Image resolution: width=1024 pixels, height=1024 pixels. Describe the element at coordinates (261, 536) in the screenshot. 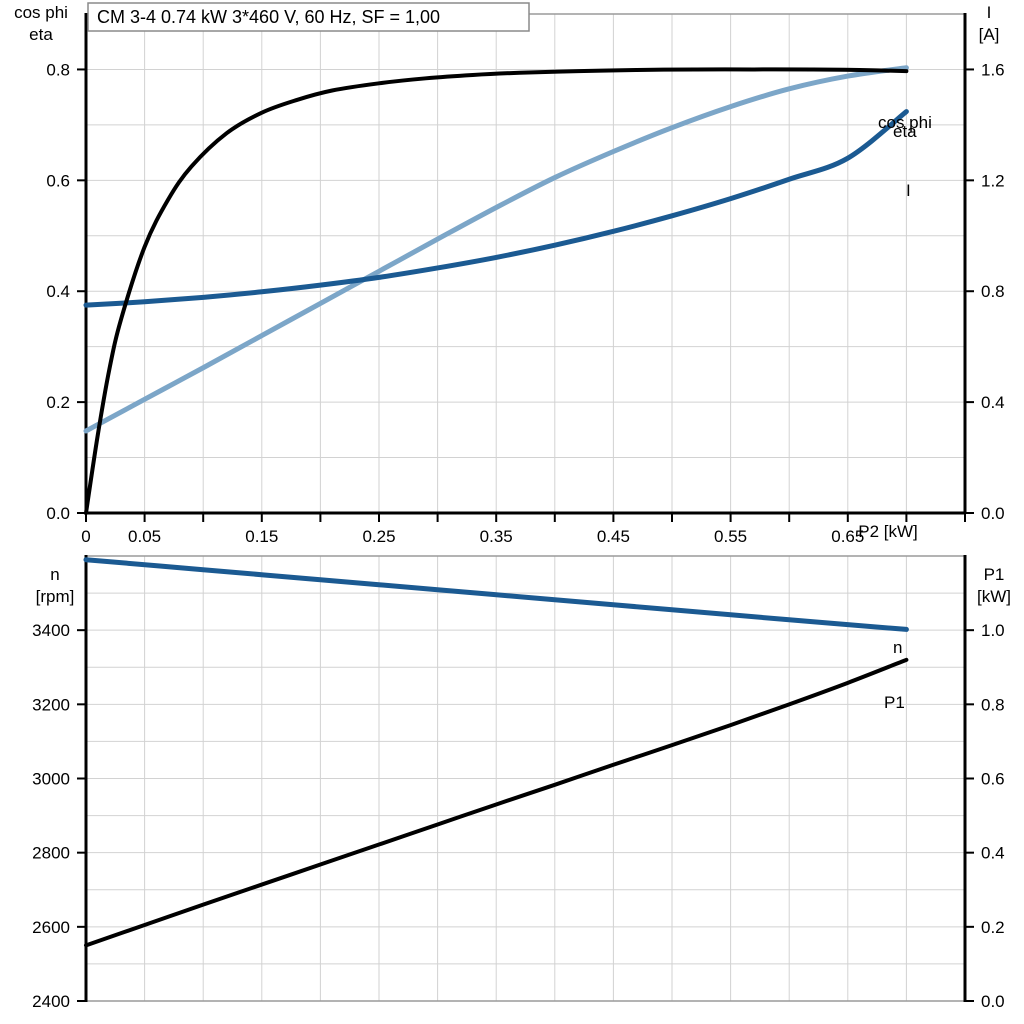

I see `top-x-tick-2: 0.15` at that location.